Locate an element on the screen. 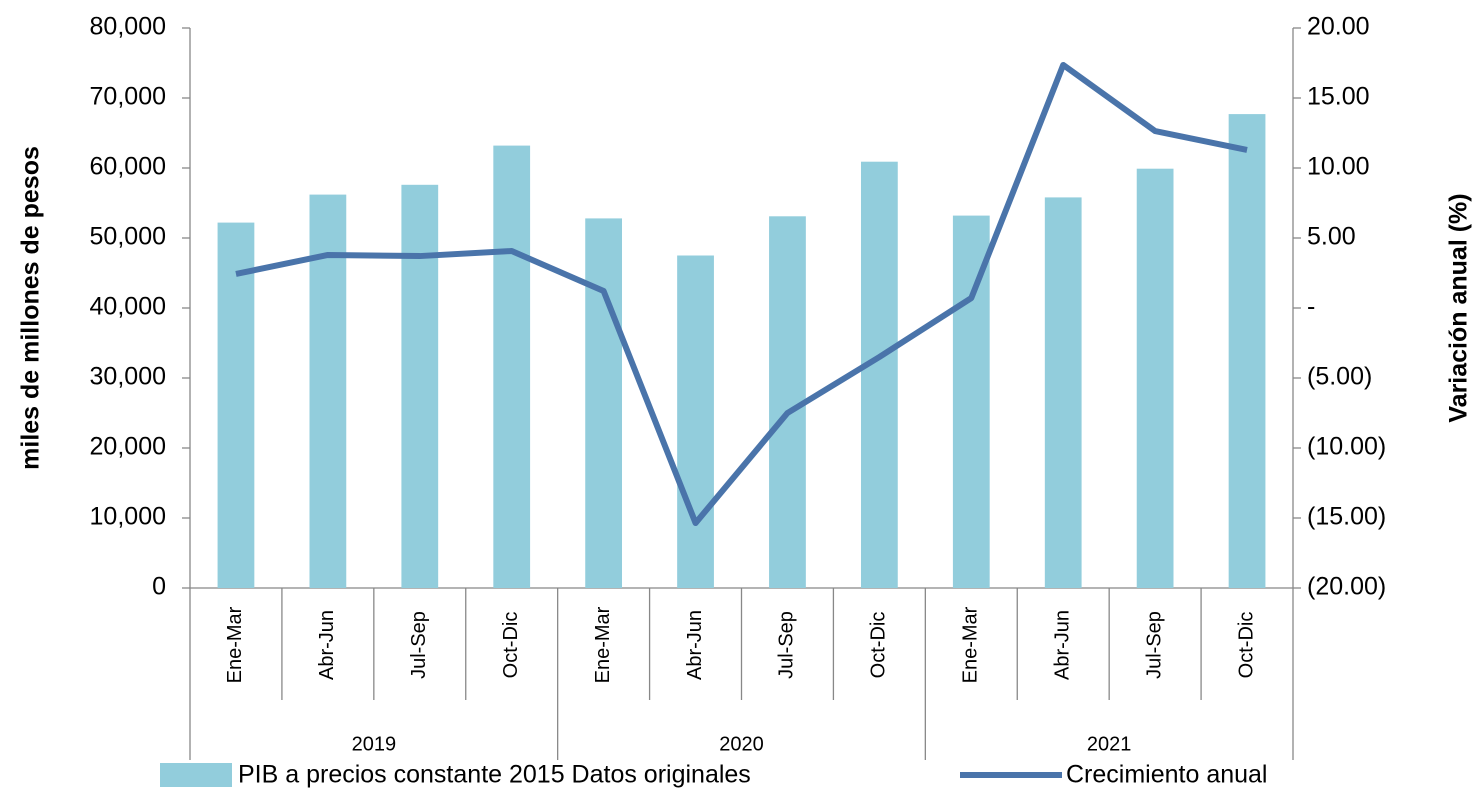 The width and height of the screenshot is (1478, 797). y-tick-label: 20,000 is located at coordinates (128, 447).